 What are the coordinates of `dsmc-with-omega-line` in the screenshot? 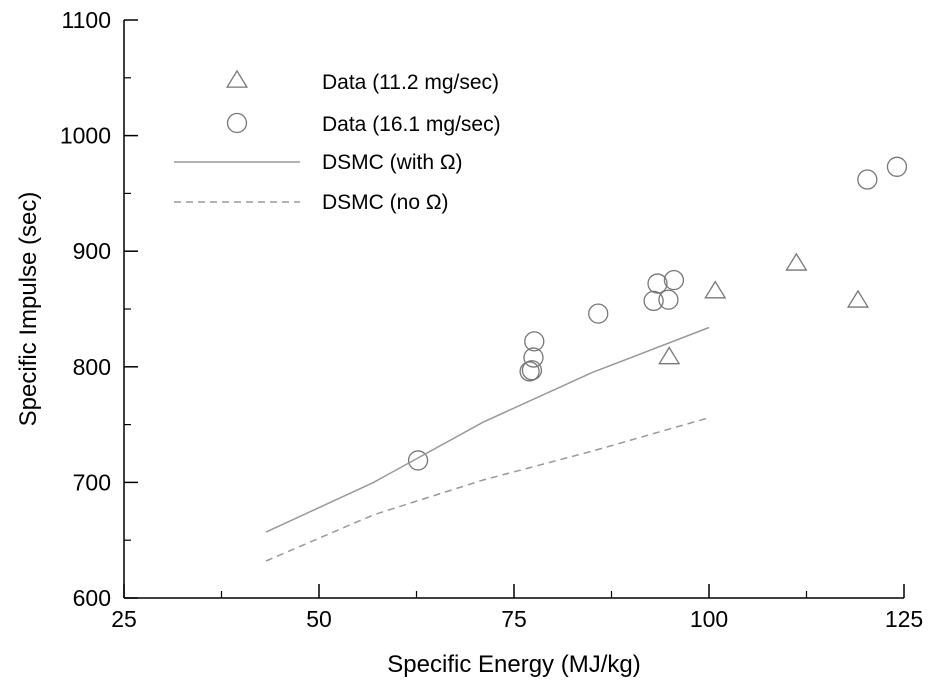 It's located at (487, 429).